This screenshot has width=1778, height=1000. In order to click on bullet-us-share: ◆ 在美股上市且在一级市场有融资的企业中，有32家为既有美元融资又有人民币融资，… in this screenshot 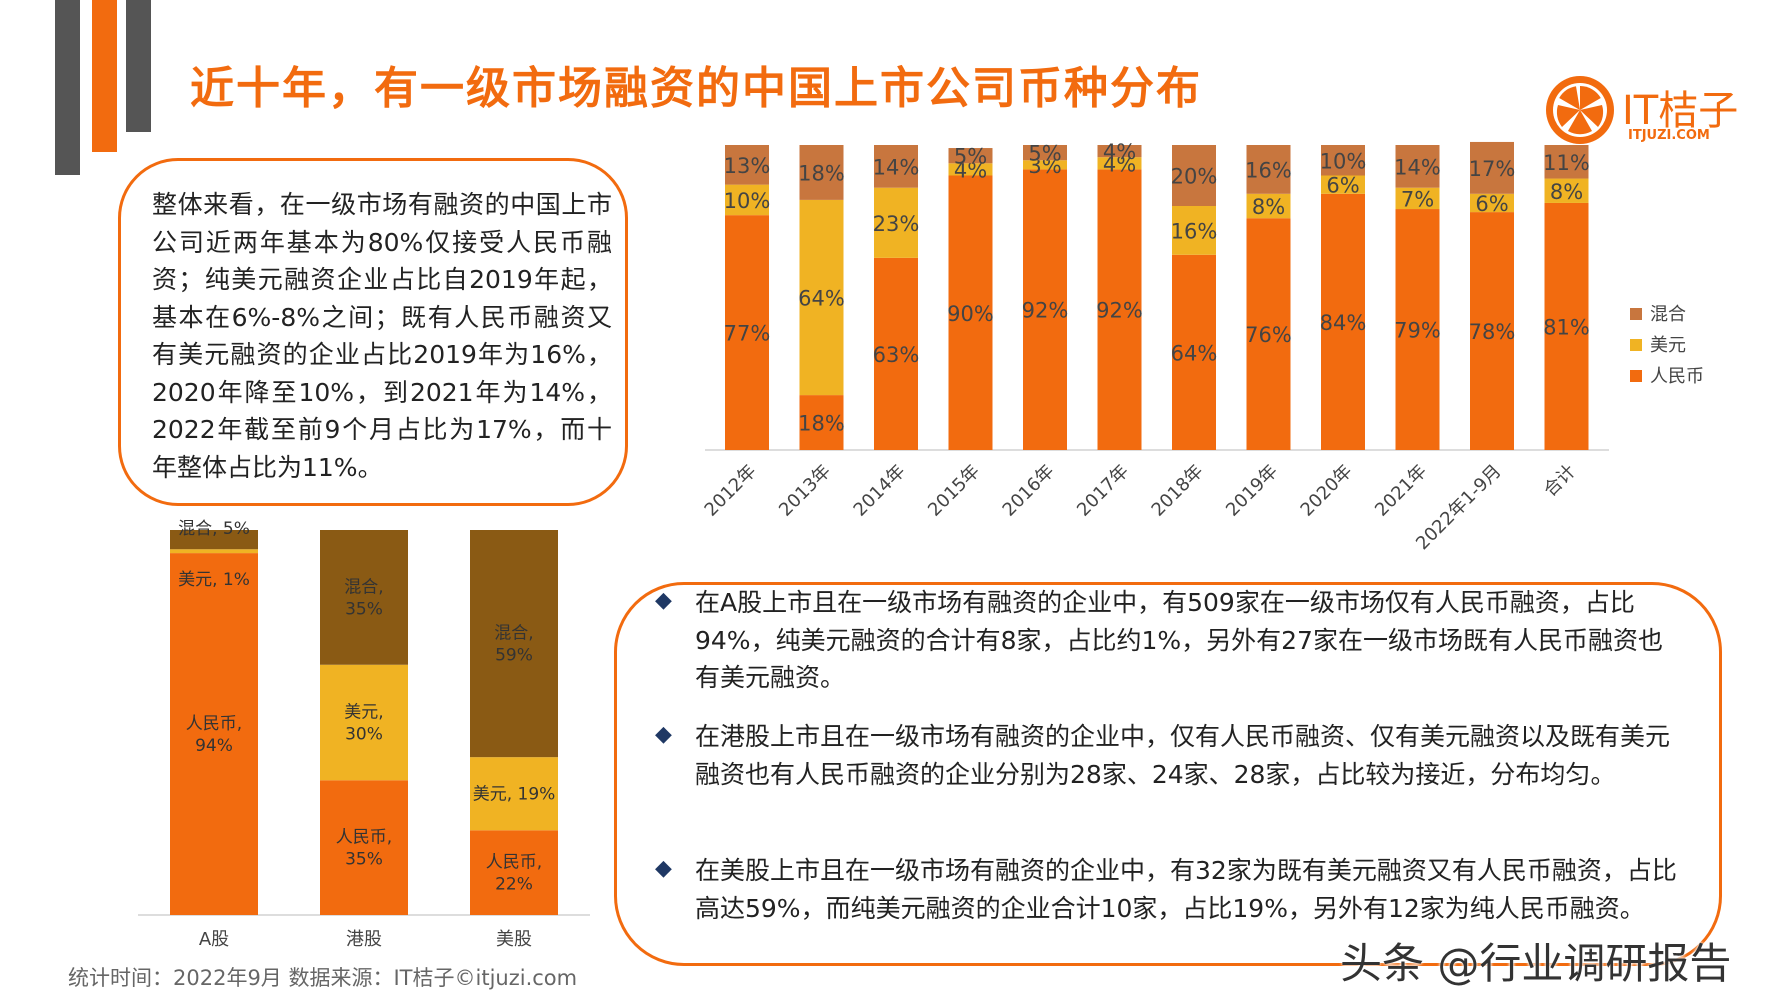, I will do `click(1170, 889)`.